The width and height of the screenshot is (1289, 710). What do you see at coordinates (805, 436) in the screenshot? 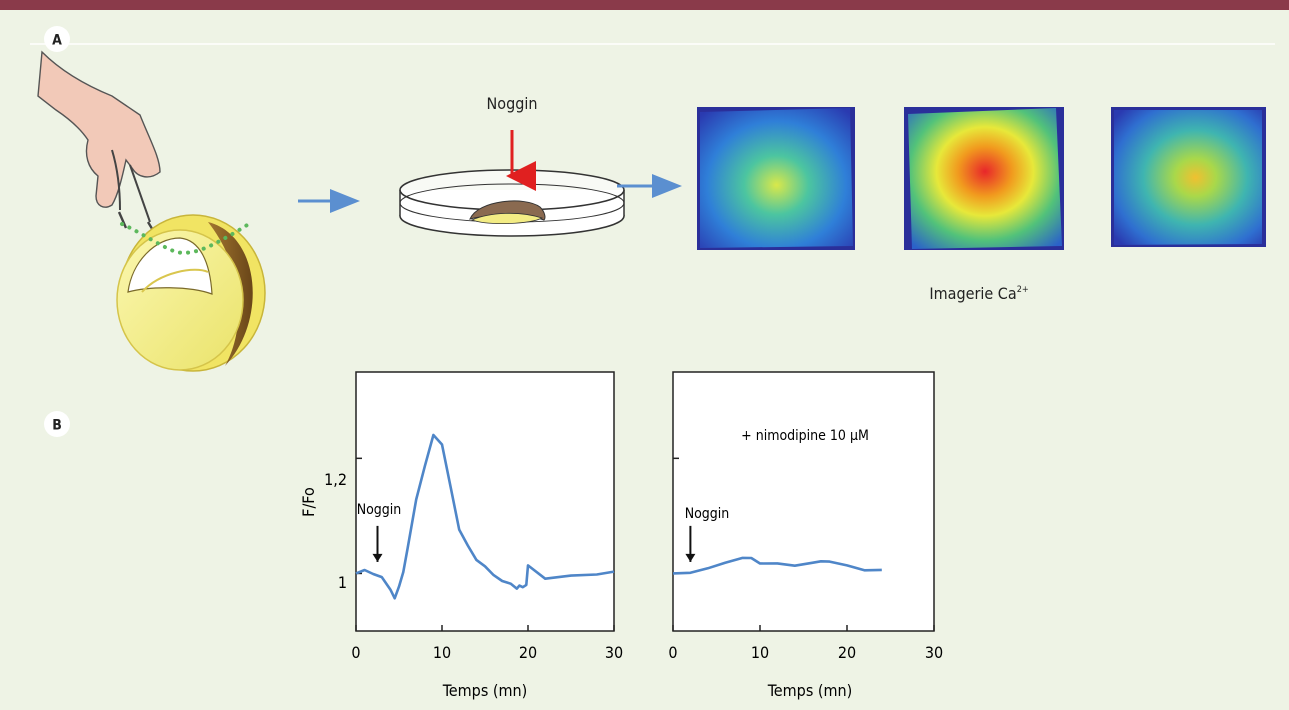
I see `chart-nimodipine-inset-text: + nimodipine 10 µM` at bounding box center [805, 436].